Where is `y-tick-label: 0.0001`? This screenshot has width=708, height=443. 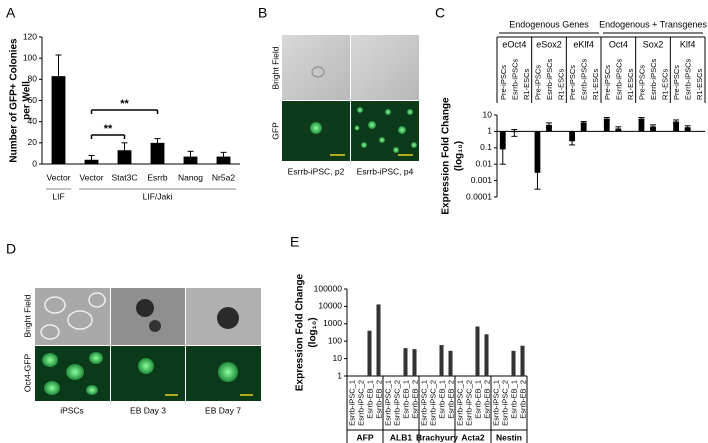
y-tick-label: 0.0001 is located at coordinates (479, 196).